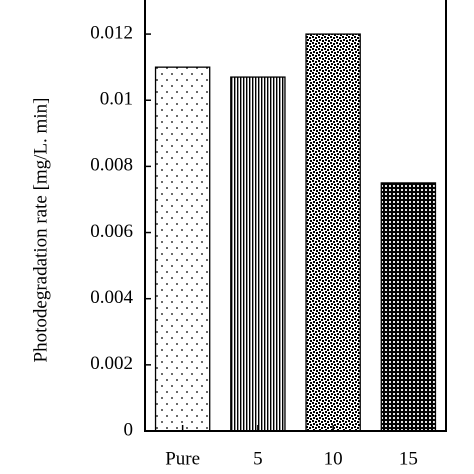 This screenshot has width=474, height=474. I want to click on x-tick-label: 10, so click(333, 458).